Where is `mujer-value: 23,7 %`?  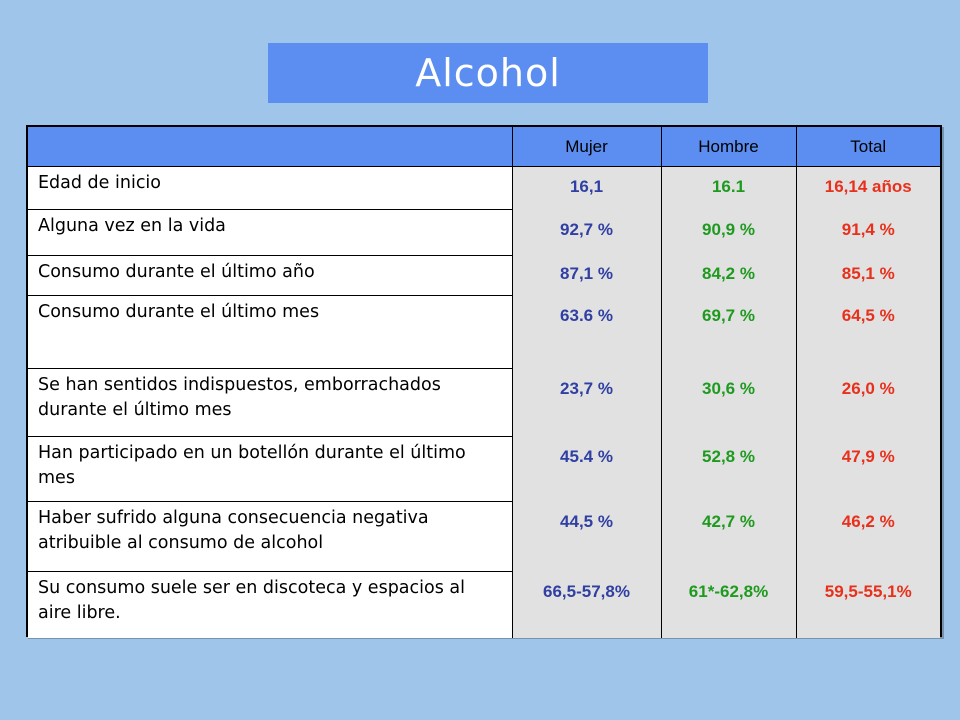
mujer-value: 23,7 % is located at coordinates (586, 402).